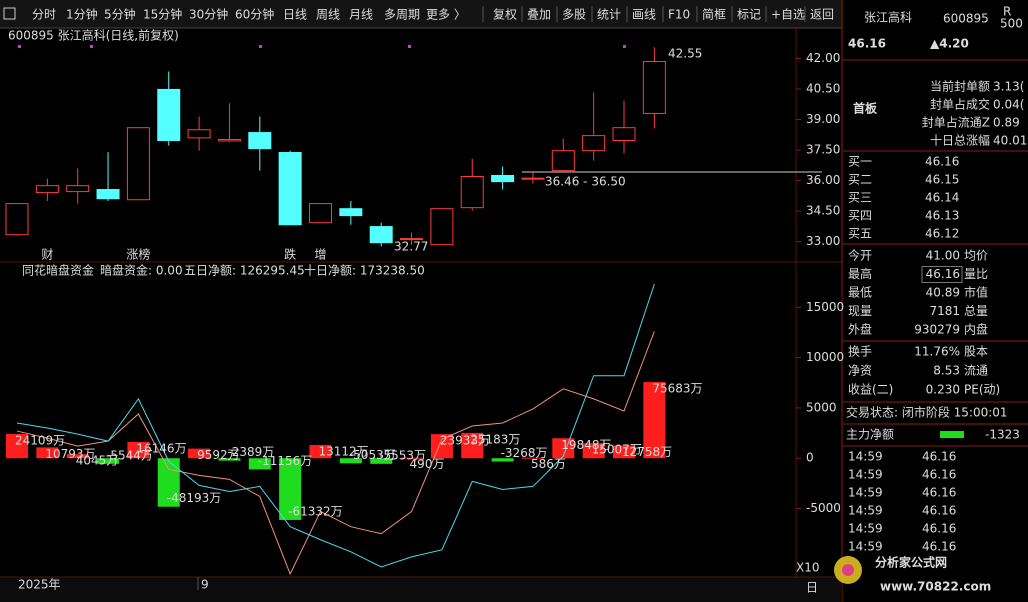  Describe the element at coordinates (58, 270) in the screenshot. I see `indicator-title: 同花暗盘资金` at that location.